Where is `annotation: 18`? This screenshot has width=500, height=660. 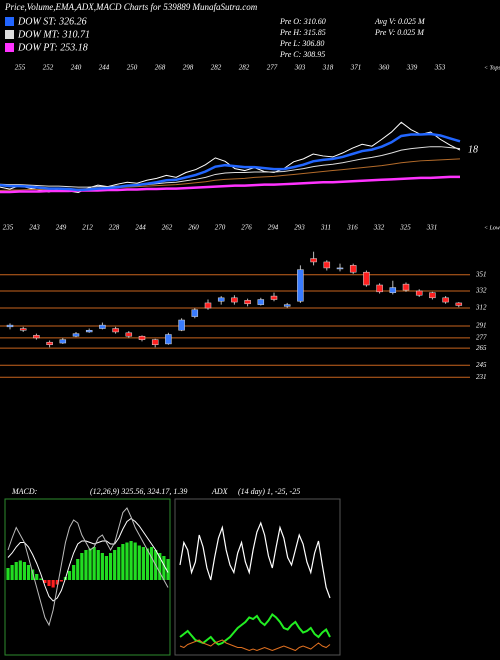 annotation: 18 is located at coordinates (473, 149).